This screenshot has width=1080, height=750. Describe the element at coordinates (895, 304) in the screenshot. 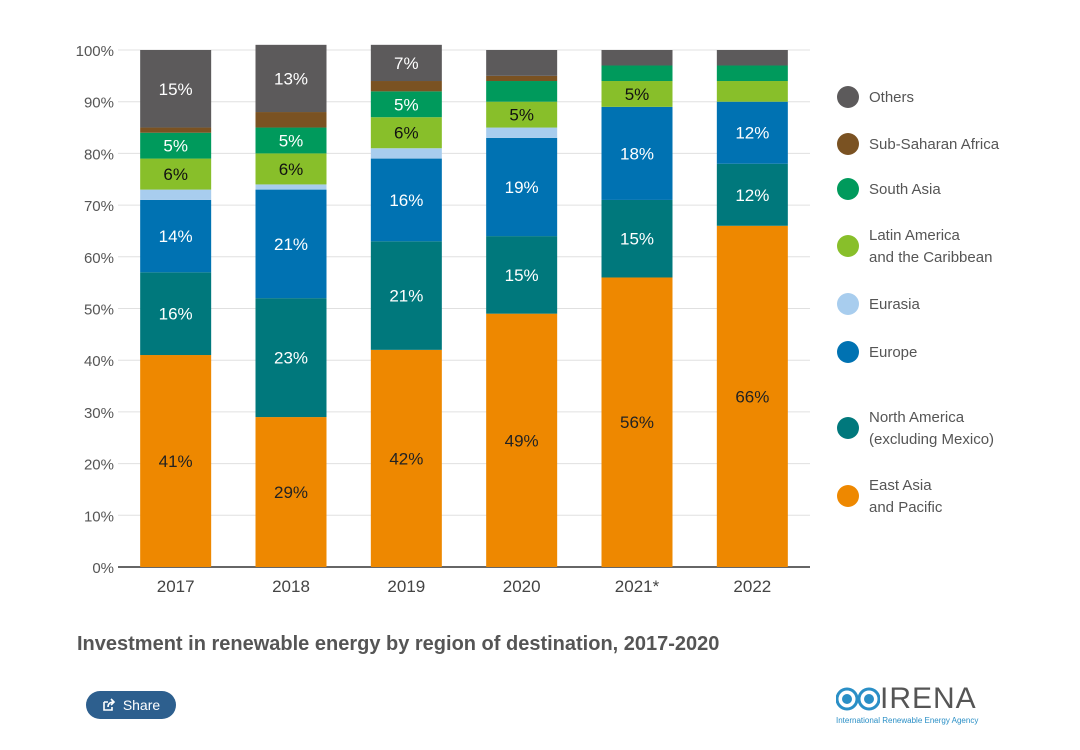

I see `legend-label: Eurasia` at that location.